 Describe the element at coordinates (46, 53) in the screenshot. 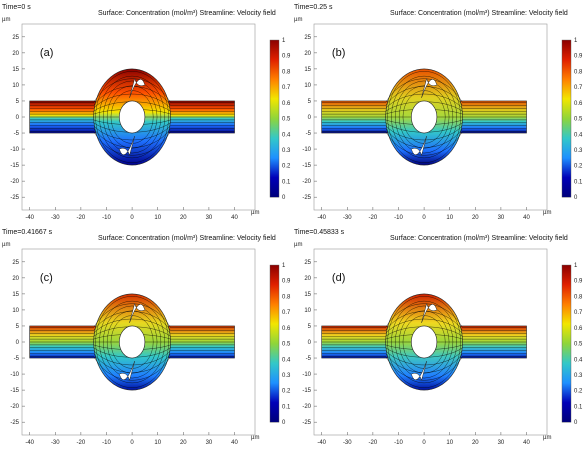

I see `panel-label: (a)` at that location.